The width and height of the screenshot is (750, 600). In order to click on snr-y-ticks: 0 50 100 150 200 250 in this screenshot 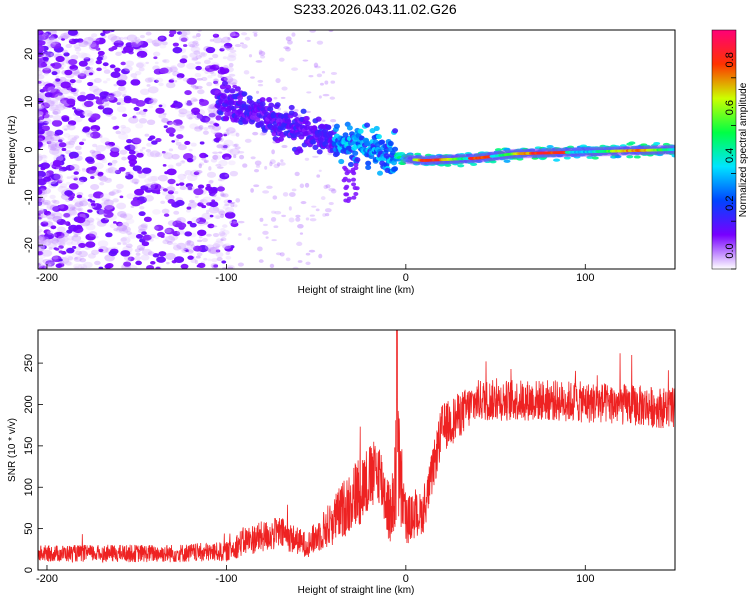, I will do `click(33, 463)`.